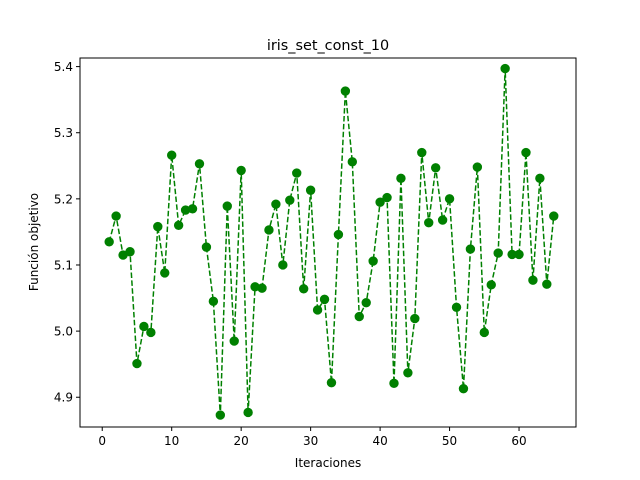 Image resolution: width=640 pixels, height=480 pixels. What do you see at coordinates (102, 441) in the screenshot?
I see `x-tick-label: 0` at bounding box center [102, 441].